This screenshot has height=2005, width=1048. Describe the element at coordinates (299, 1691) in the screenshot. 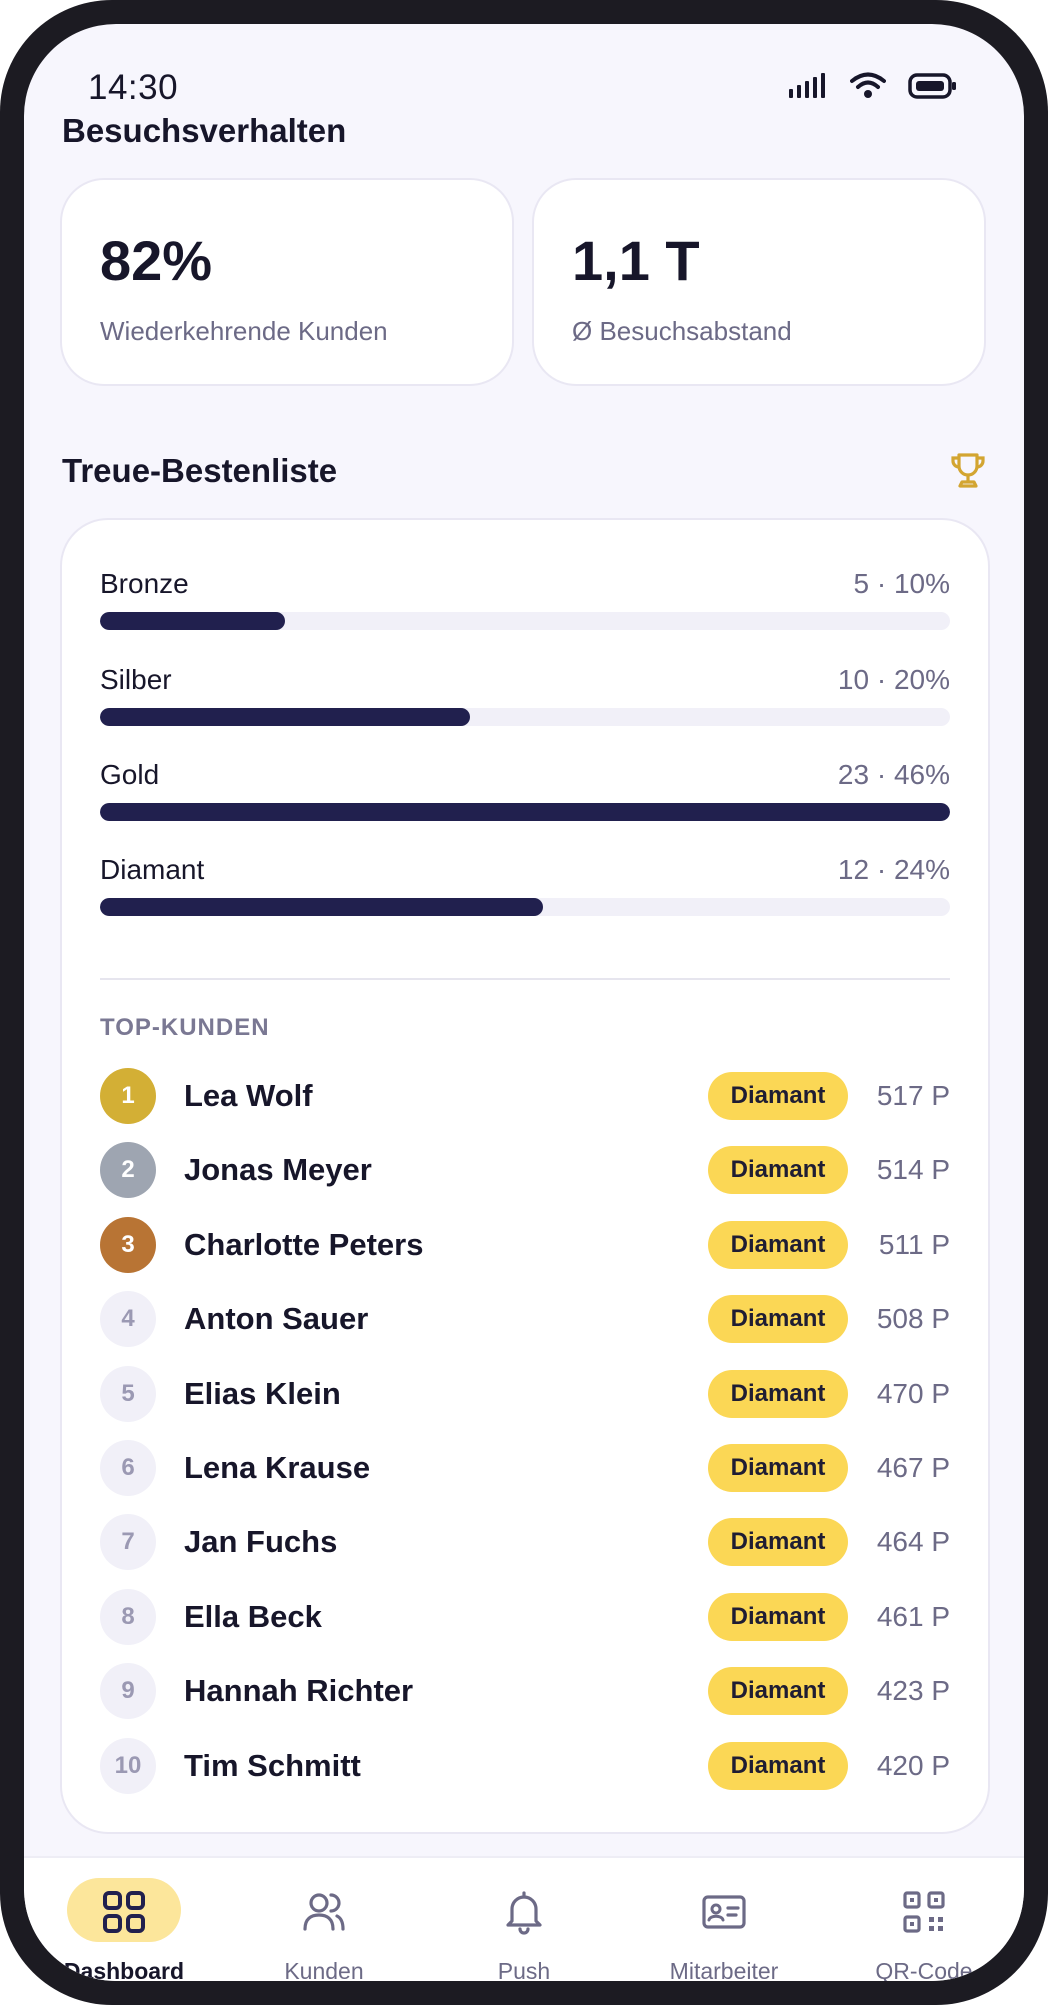

I see `customer-name: Hannah Richter` at that location.